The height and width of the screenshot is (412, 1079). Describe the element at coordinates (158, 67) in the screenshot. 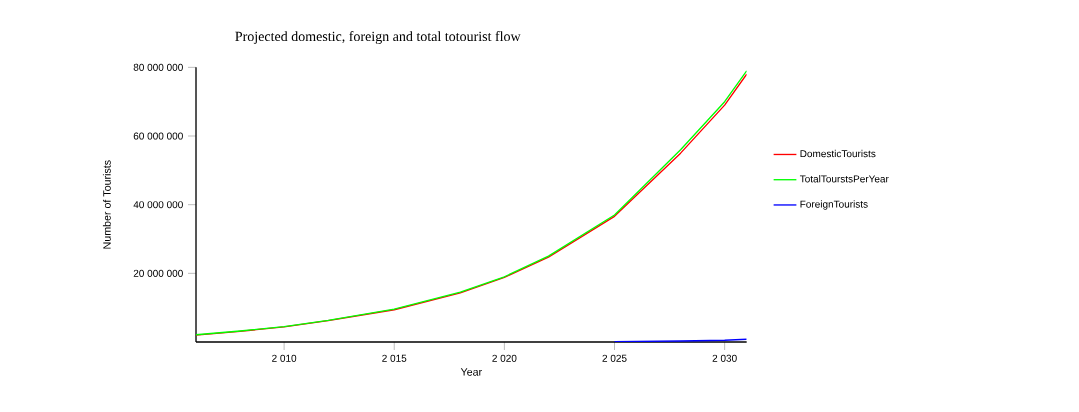

I see `y-tick-label: 80 000 000` at that location.